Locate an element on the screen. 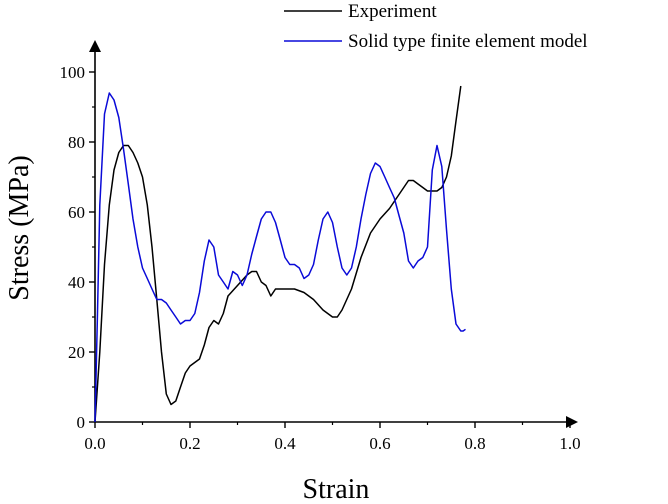 This screenshot has height=504, width=668. x-tick-label: 1.0 is located at coordinates (569, 443).